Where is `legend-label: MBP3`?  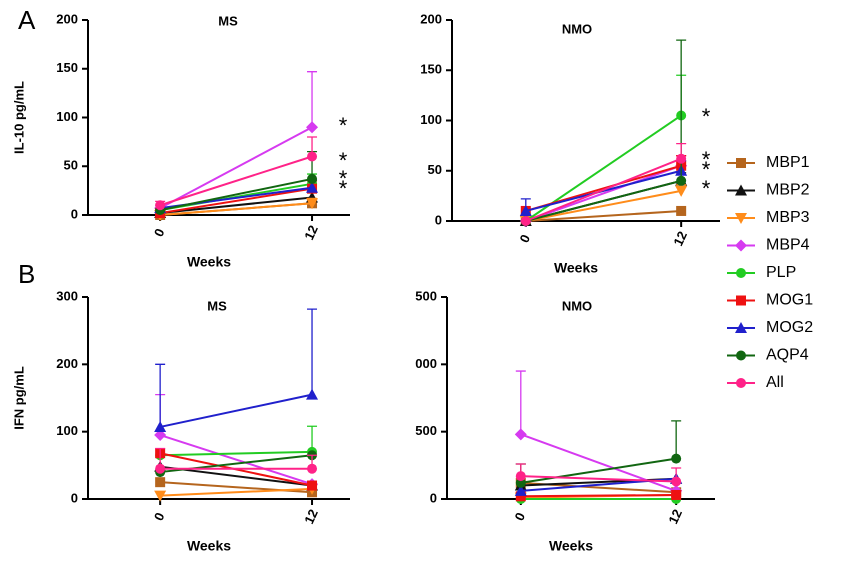
legend-label: MBP3 is located at coordinates (788, 217).